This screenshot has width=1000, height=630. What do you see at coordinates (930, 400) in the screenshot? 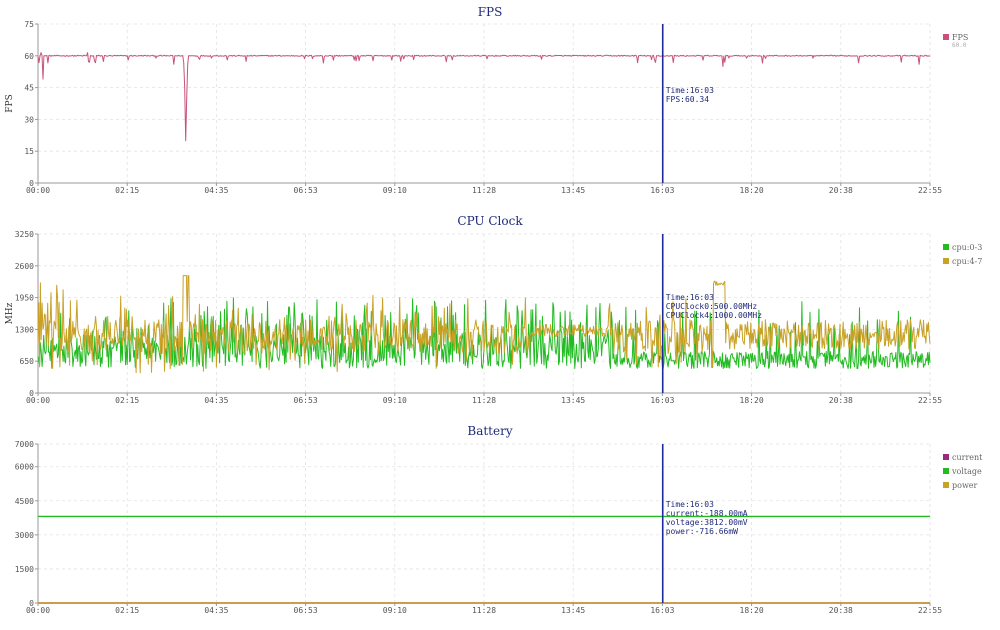
I see `cpu-x-tick-label: 22:55` at bounding box center [930, 400].